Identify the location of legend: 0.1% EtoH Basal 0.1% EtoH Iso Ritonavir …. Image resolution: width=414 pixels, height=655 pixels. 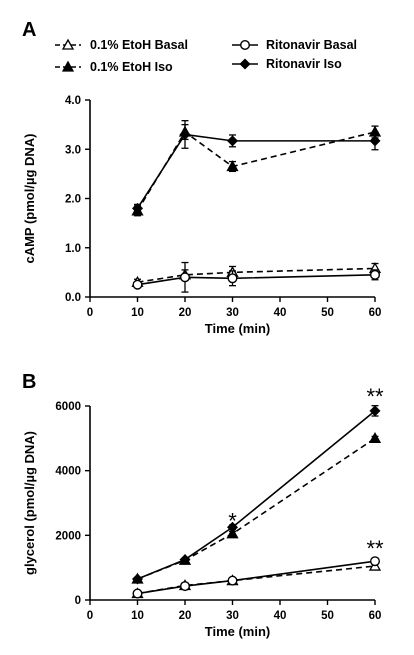
(206, 56).